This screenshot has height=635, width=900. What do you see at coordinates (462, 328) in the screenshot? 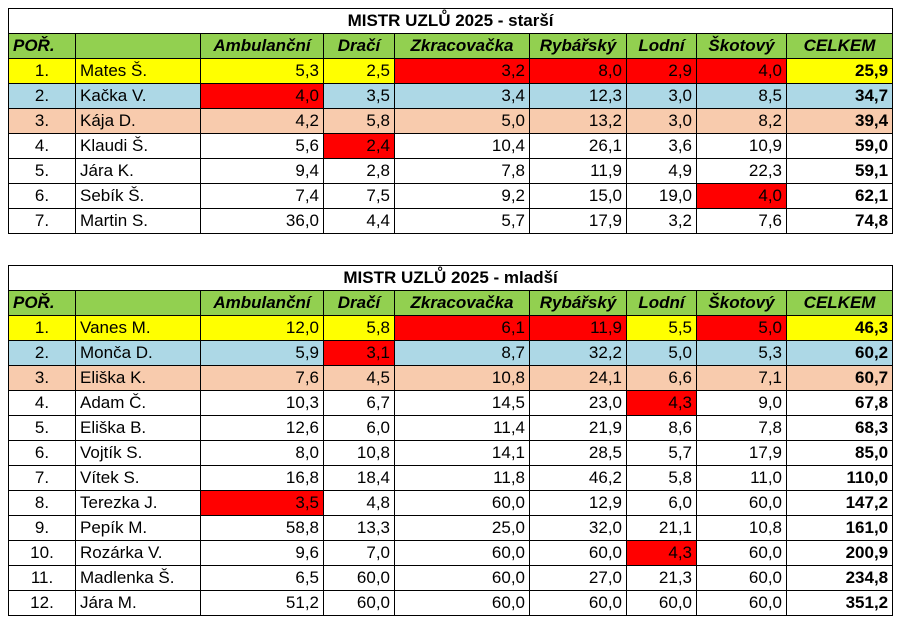
I see `score-cell: 6,1` at bounding box center [462, 328].